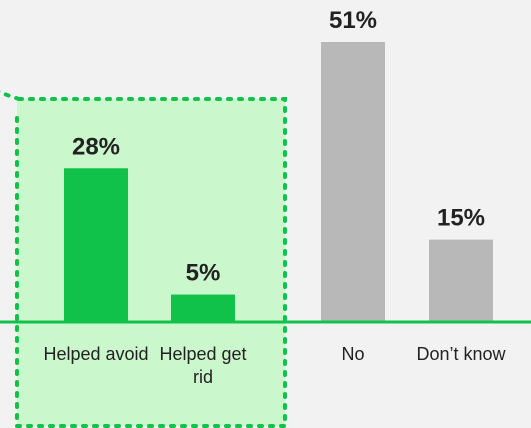 The image size is (531, 428). What do you see at coordinates (96, 354) in the screenshot?
I see `category-label-0: Helped avoid` at bounding box center [96, 354].